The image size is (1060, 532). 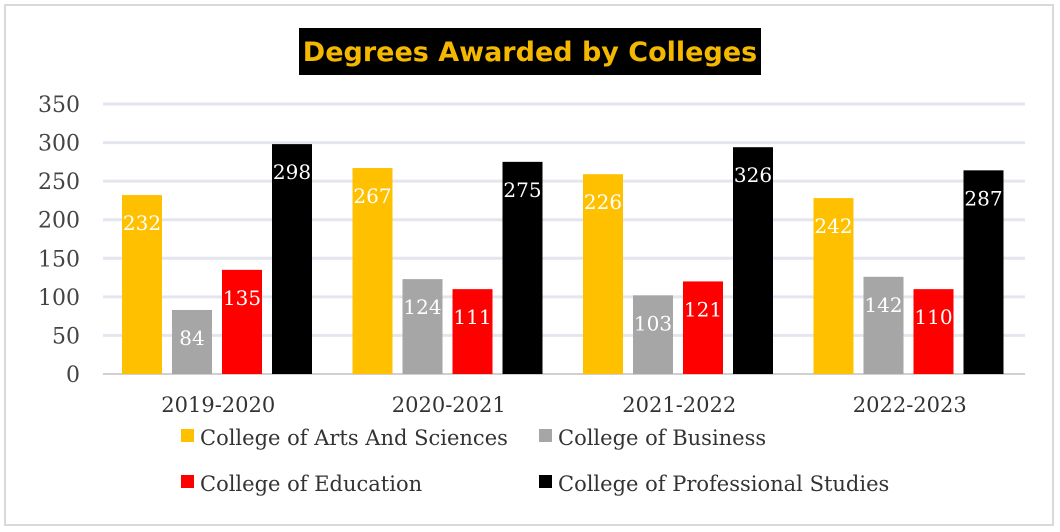 I want to click on data-label: 124, so click(x=422, y=307).